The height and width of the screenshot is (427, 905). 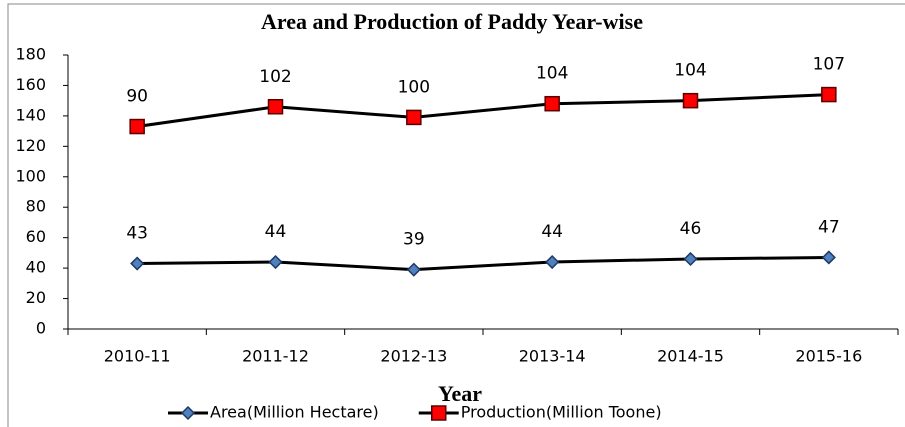 What do you see at coordinates (30, 175) in the screenshot?
I see `y-tick-label: 100` at bounding box center [30, 175].